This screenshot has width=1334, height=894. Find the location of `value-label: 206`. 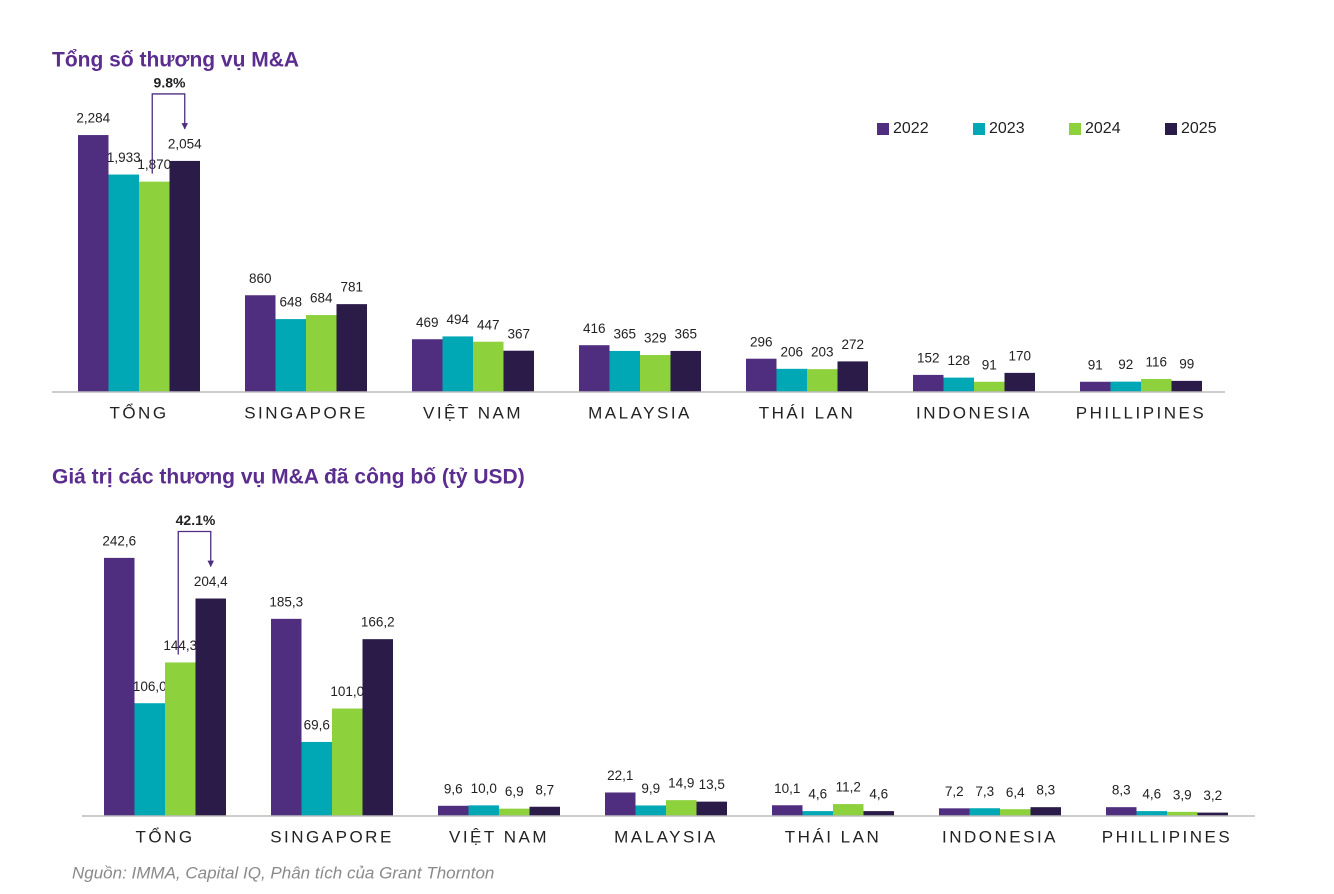

value-label: 206 is located at coordinates (791, 351).